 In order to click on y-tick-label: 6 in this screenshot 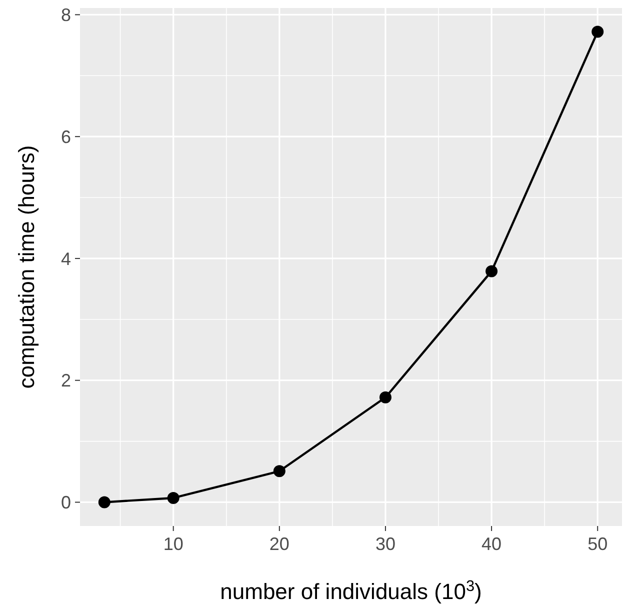, I will do `click(65, 136)`.